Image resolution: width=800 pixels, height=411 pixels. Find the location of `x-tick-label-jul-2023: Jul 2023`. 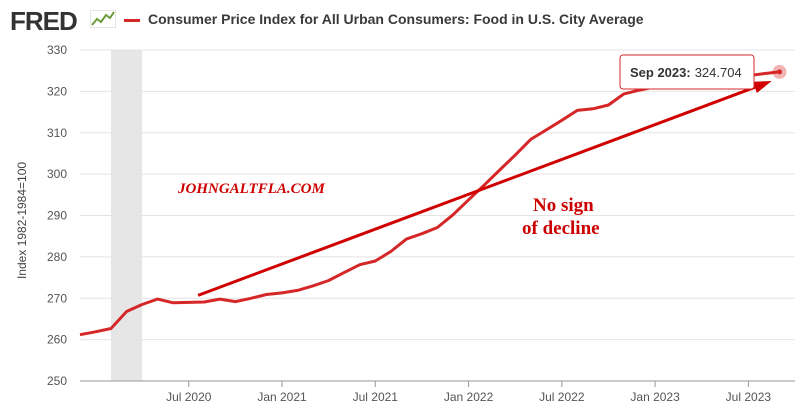

x-tick-label-jul-2023: Jul 2023 is located at coordinates (749, 397).